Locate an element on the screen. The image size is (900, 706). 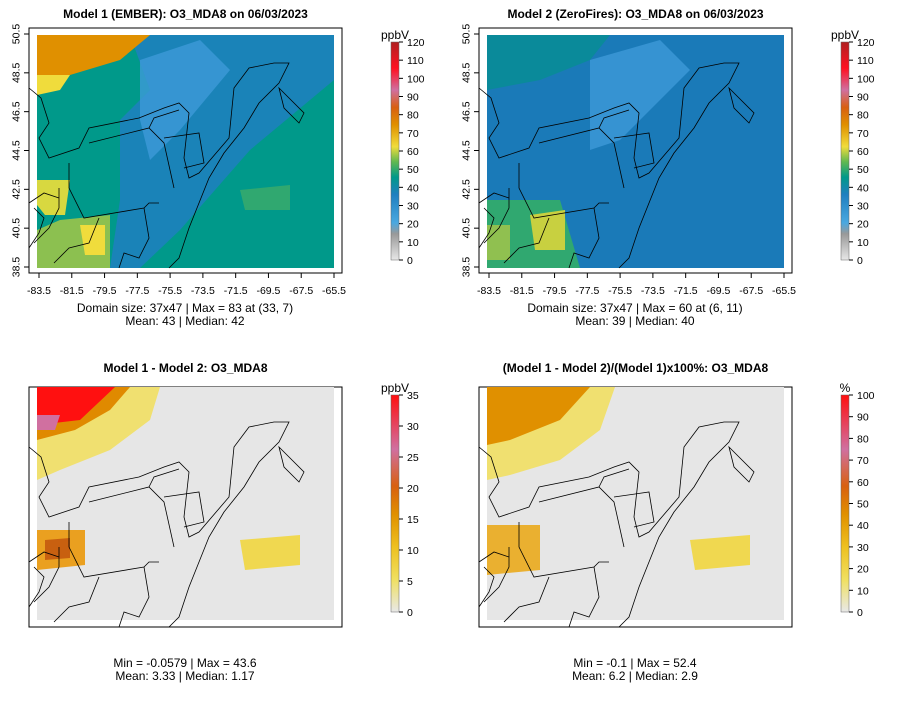
heatmap-region-high is located at coordinates (547, 230).